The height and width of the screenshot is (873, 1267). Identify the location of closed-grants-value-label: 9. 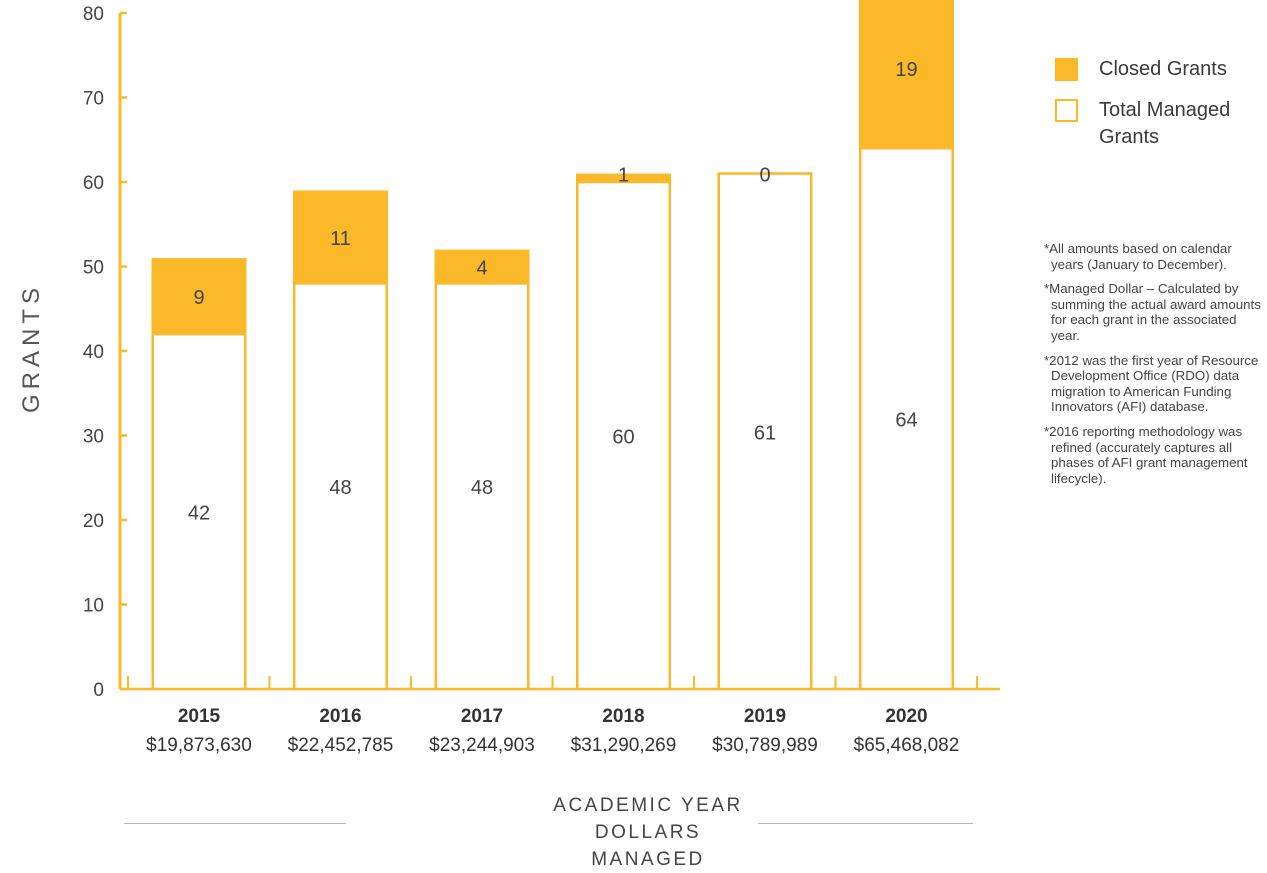
(198, 298).